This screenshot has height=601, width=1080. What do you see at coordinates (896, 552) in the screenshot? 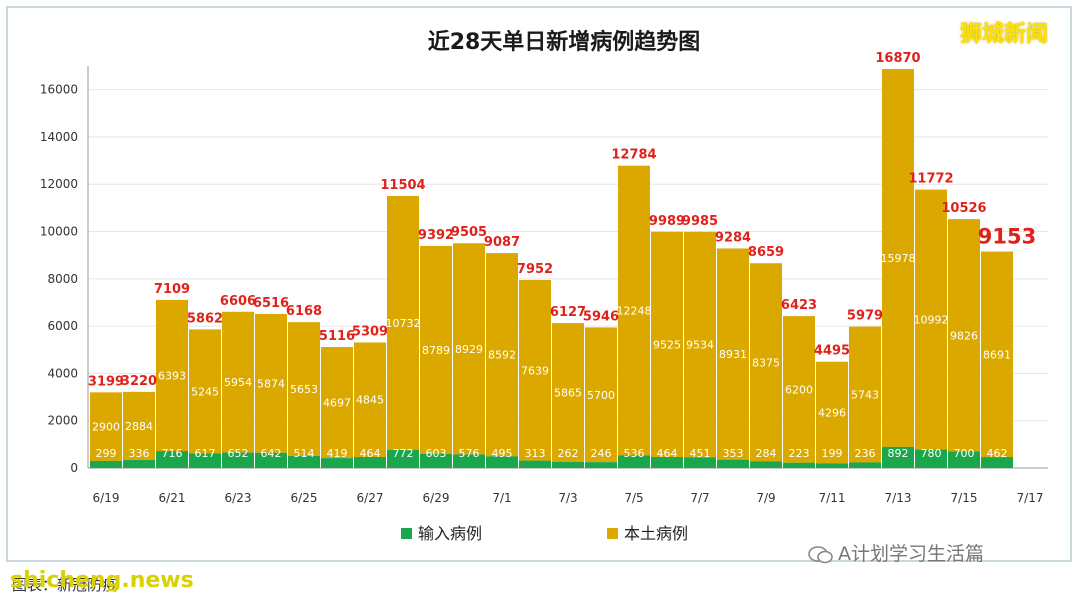
I see `wechat-watermark: A计划学习生活篇` at bounding box center [896, 552].